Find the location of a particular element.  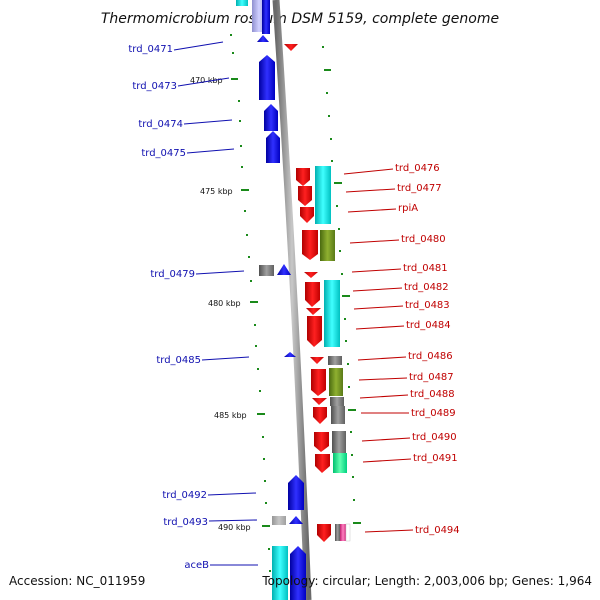

gene-label-trd_0477: trd_0477 is located at coordinates (419, 188).